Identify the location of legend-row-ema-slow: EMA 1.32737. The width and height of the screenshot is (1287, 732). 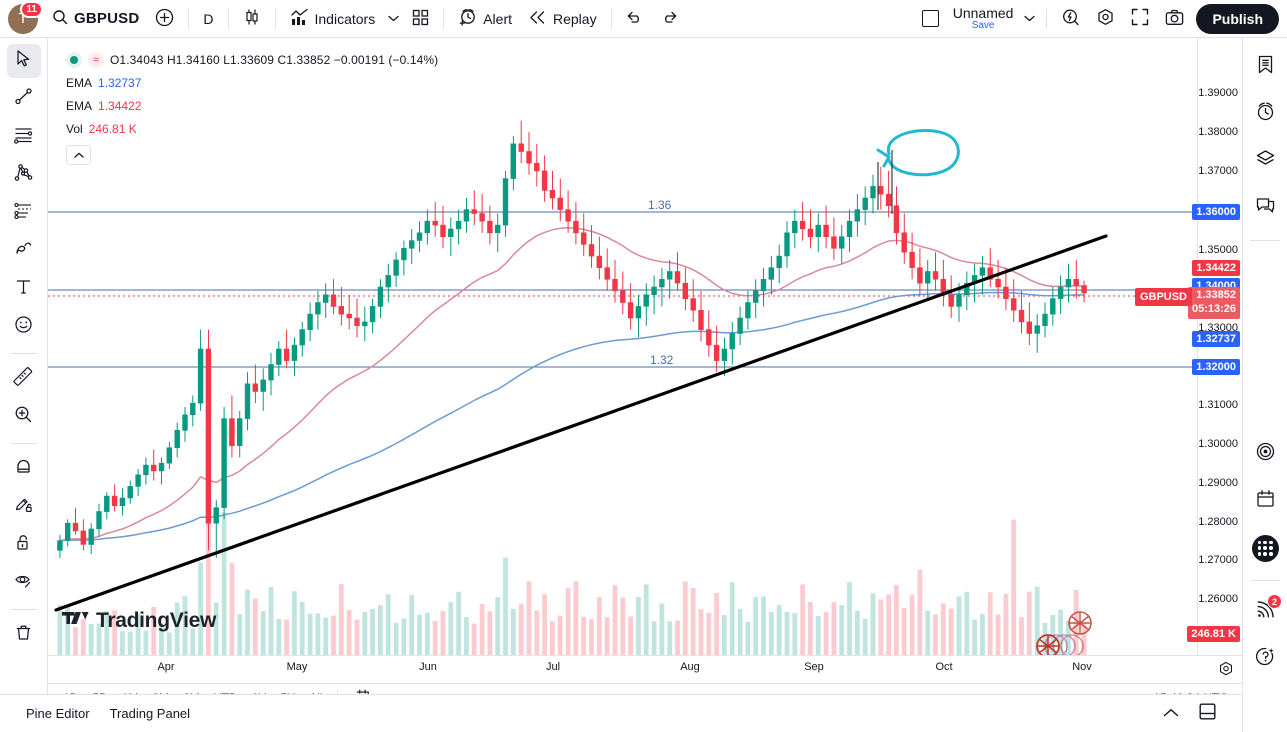
(252, 82).